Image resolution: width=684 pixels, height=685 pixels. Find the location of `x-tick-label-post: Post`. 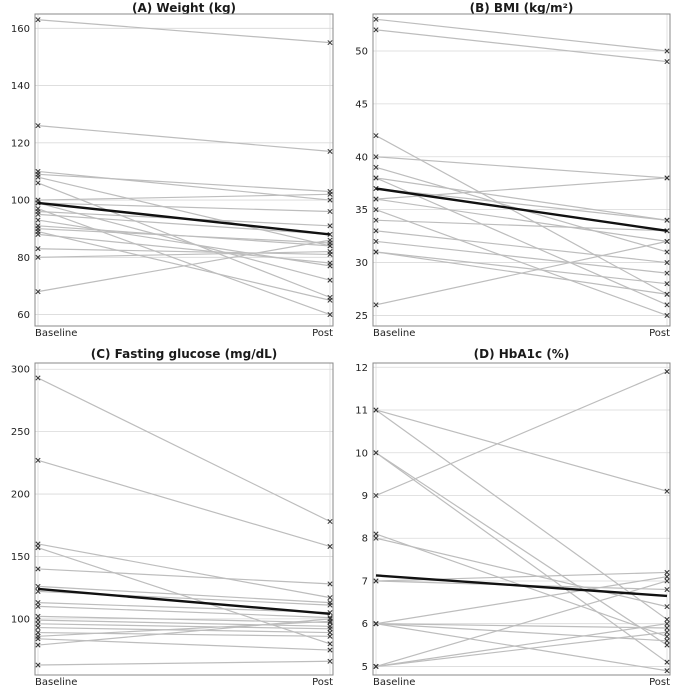

x-tick-label-post: Post is located at coordinates (322, 681).